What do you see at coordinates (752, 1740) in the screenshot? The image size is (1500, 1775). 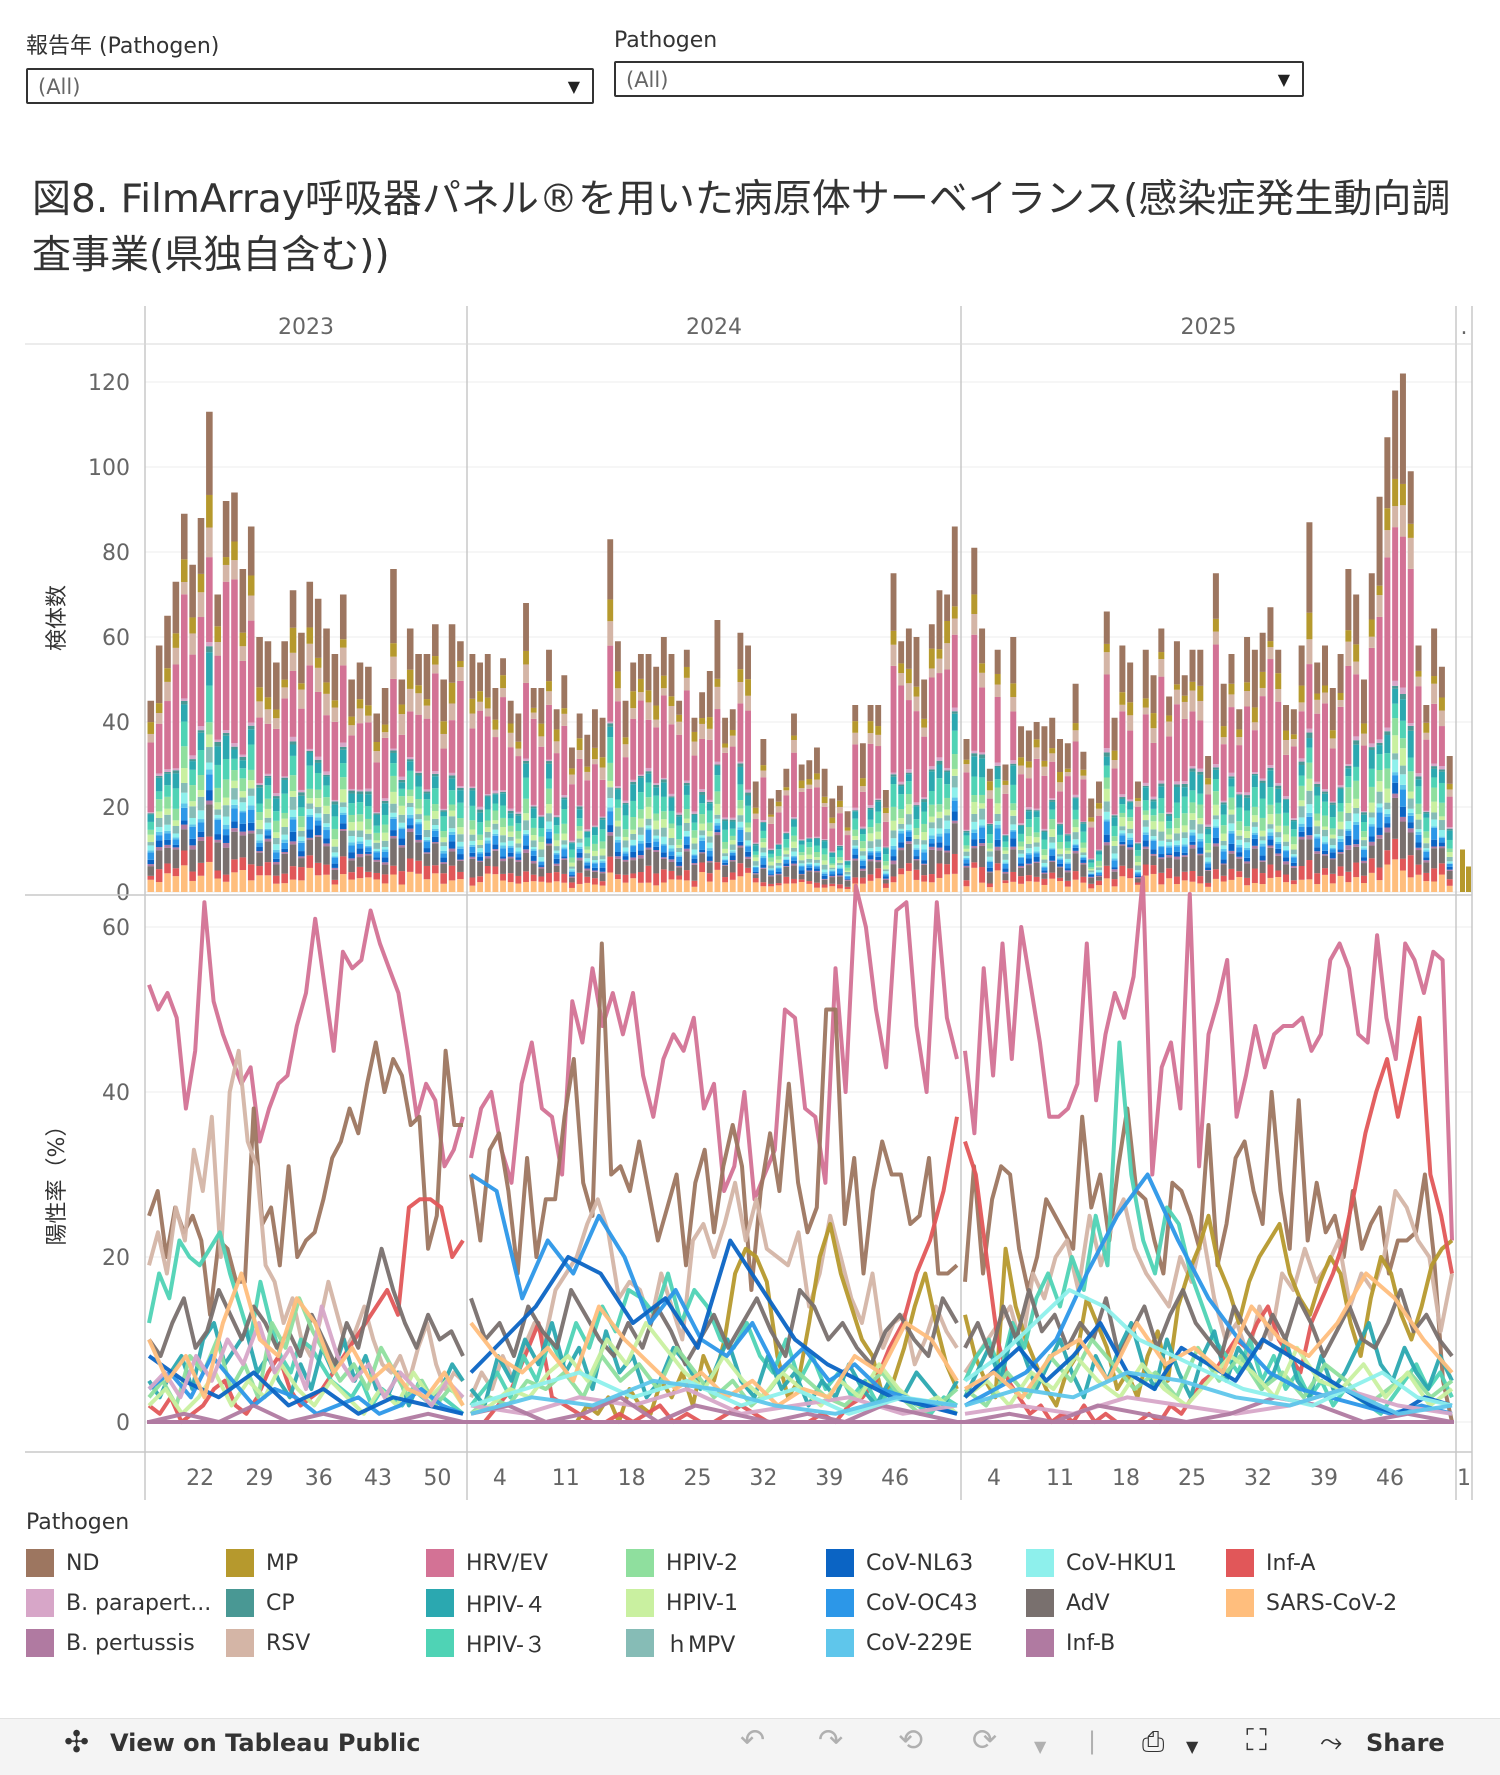 I see `undo-icon: ↶` at bounding box center [752, 1740].